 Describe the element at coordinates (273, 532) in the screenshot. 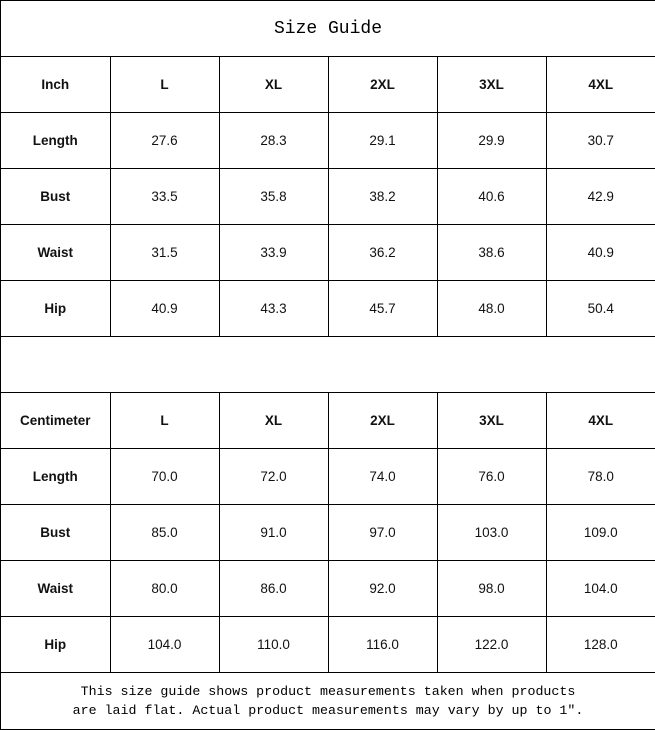

I see `table-cell: 91.0` at that location.